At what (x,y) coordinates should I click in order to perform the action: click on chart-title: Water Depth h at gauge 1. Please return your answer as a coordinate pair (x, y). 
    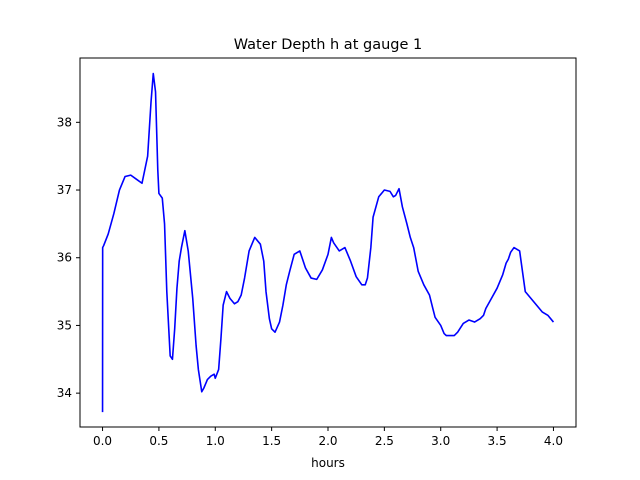
    Looking at the image, I should click on (328, 45).